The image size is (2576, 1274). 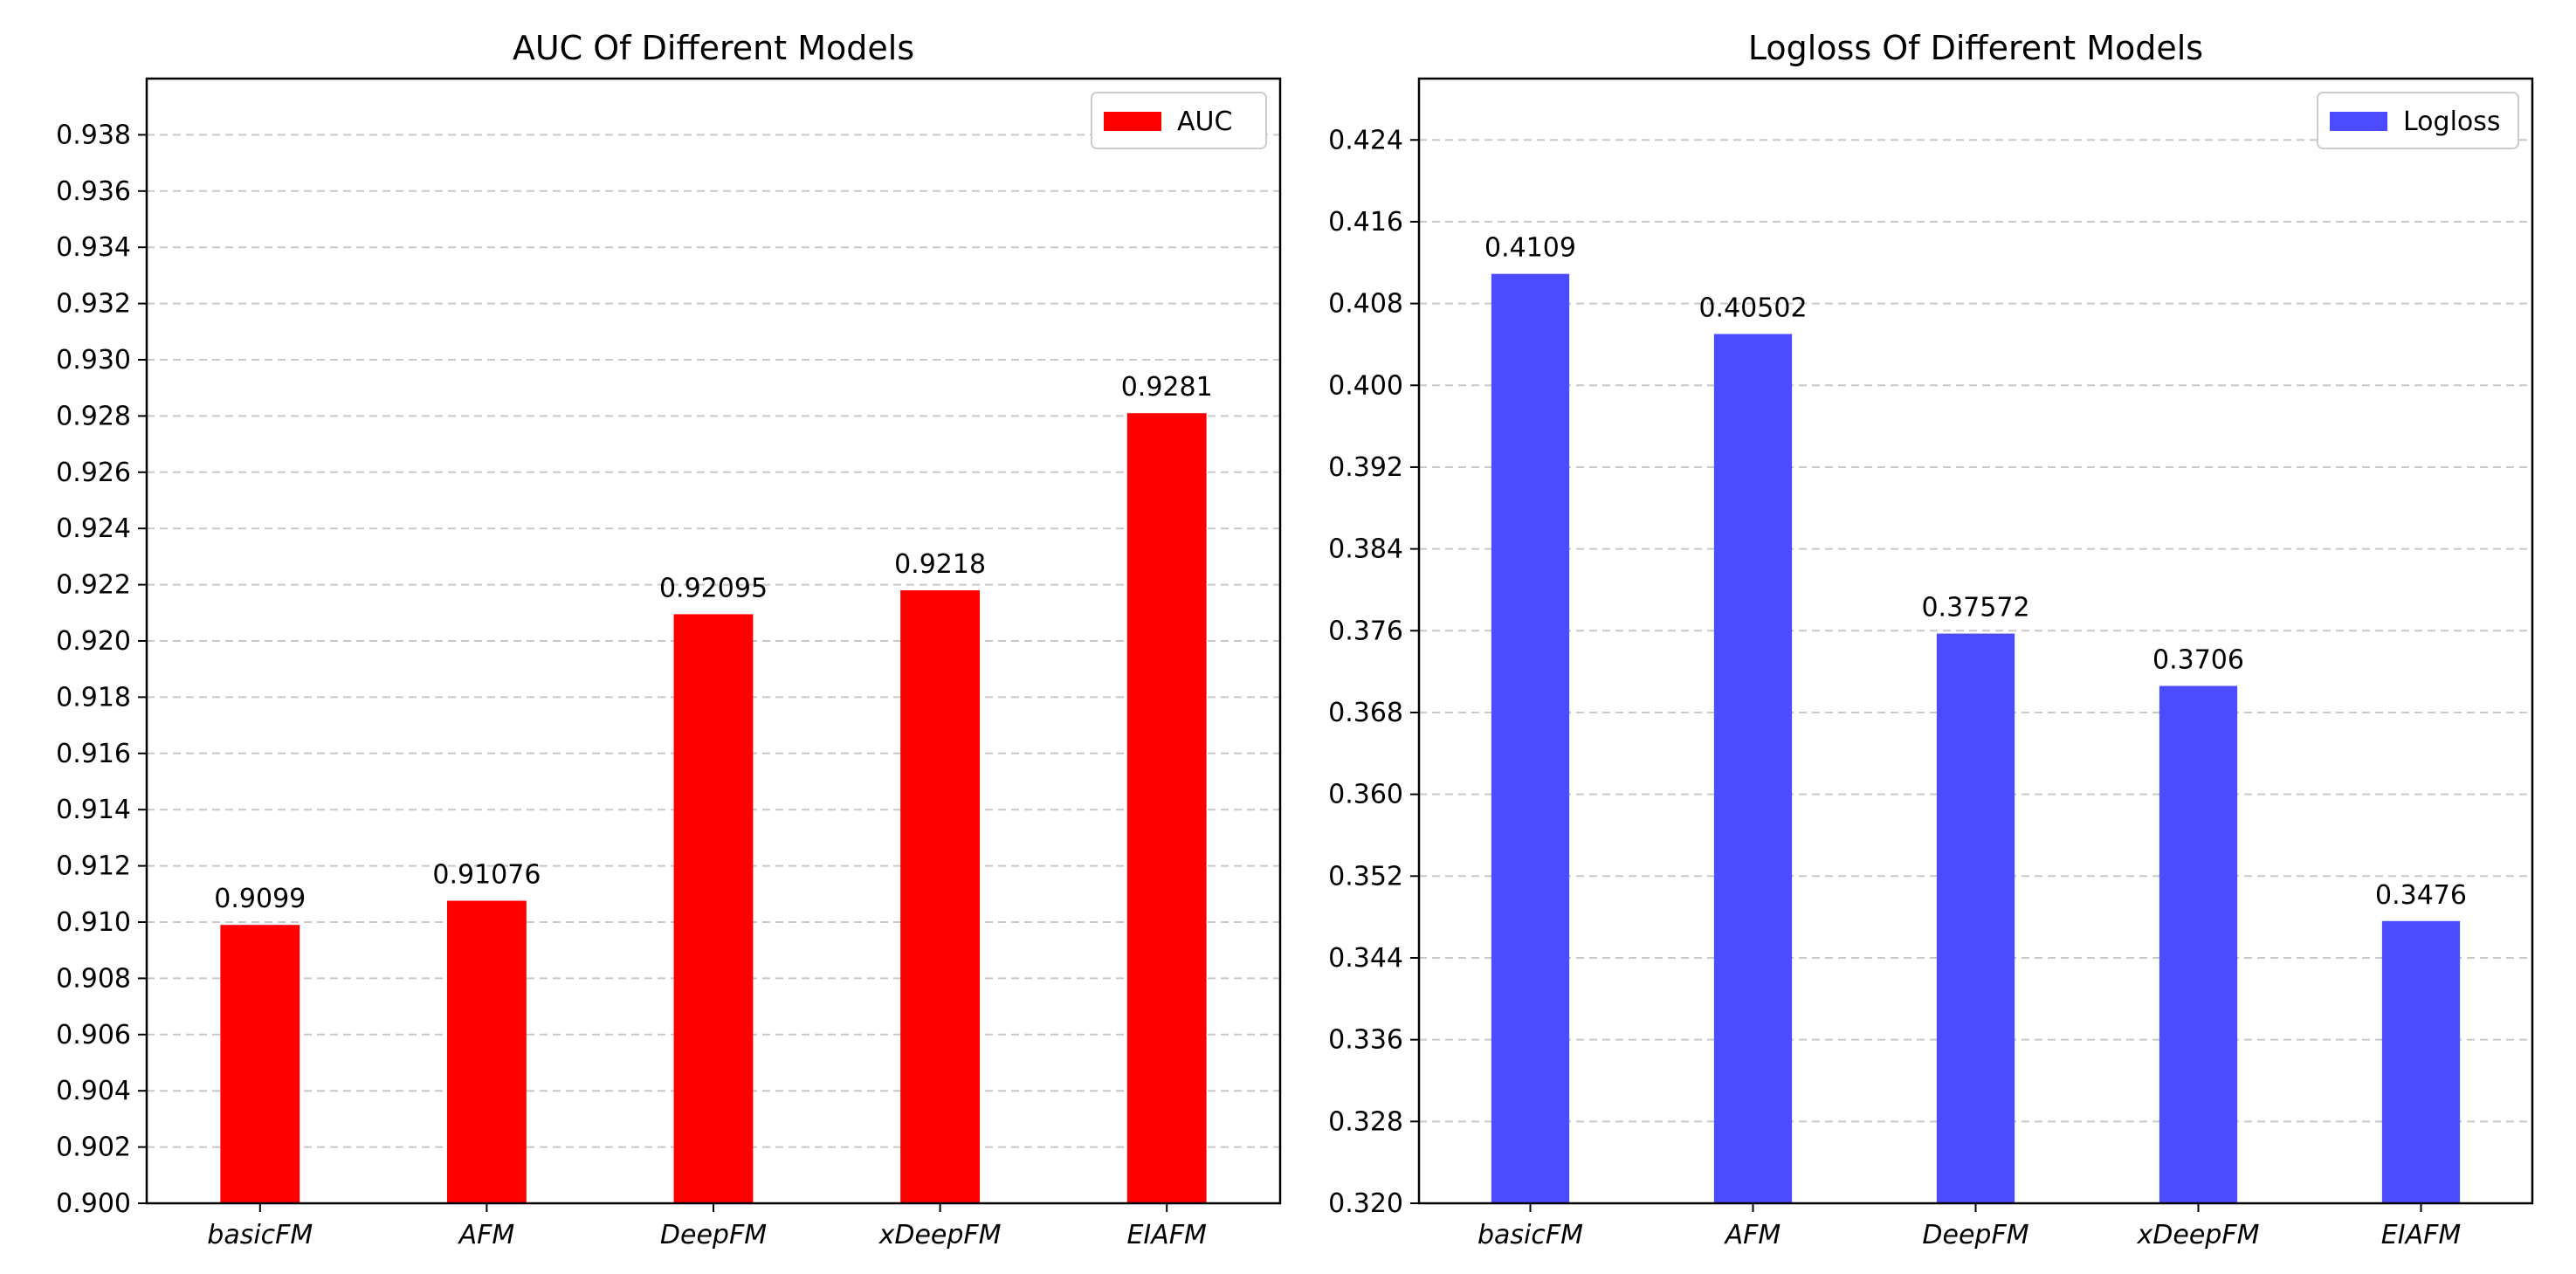 What do you see at coordinates (2421, 895) in the screenshot?
I see `chart-2-data-label: 0.3476` at bounding box center [2421, 895].